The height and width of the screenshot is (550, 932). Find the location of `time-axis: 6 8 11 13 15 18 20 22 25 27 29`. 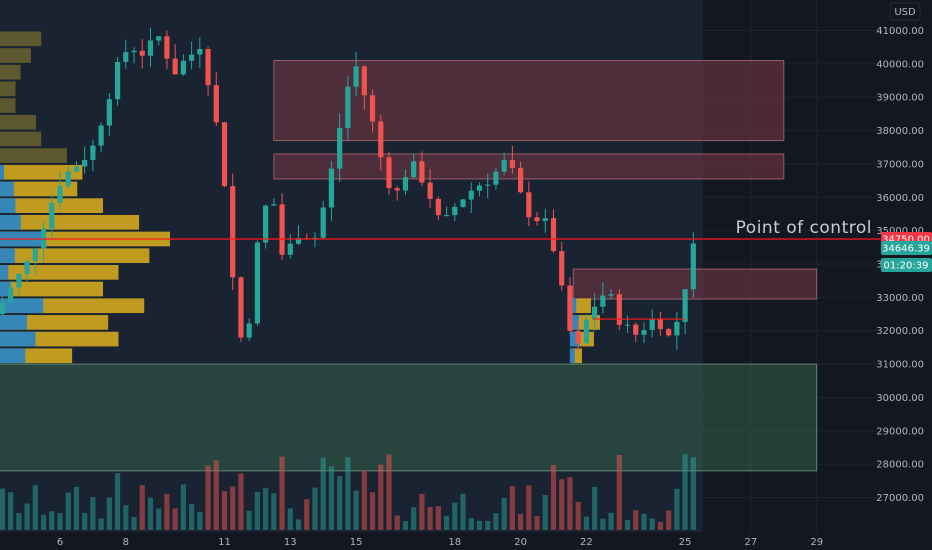

time-axis: 6 8 11 13 15 18 20 22 25 27 29 is located at coordinates (440, 542).